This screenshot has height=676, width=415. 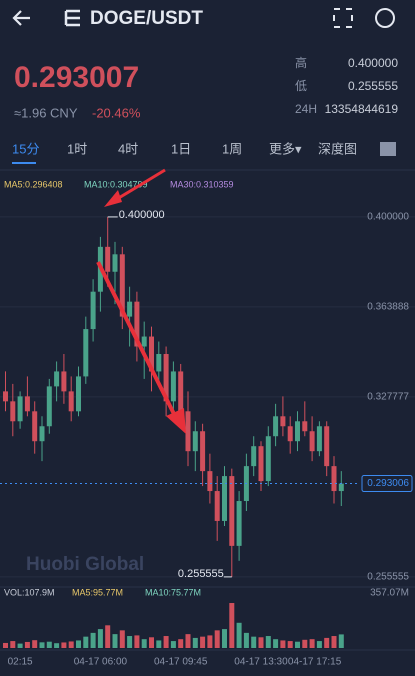 I want to click on tab: 1时, so click(x=77, y=148).